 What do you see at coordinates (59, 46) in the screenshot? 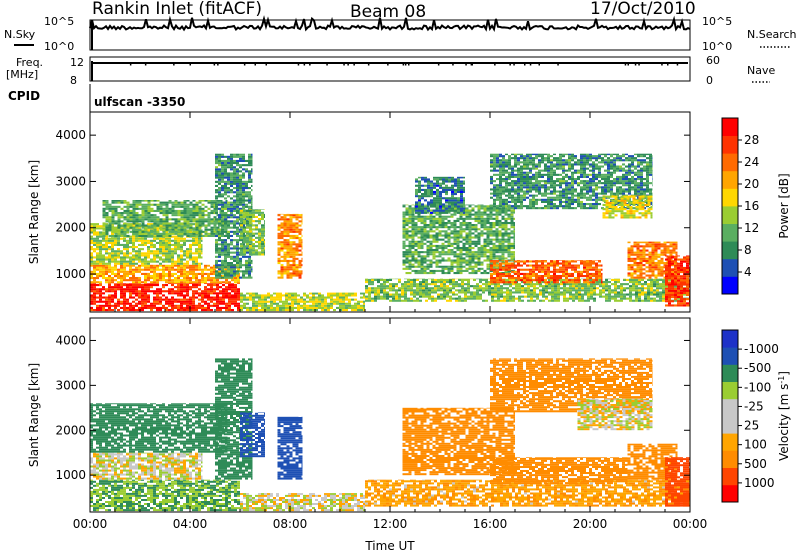
I see `nsky-left-tick-bottom: 10^0` at bounding box center [59, 46].